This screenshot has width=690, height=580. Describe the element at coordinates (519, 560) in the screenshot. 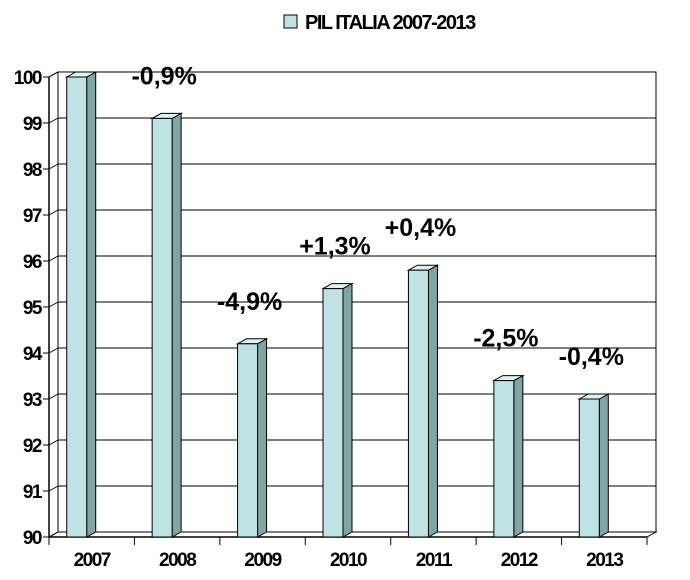

I see `x-tick-label: 2012` at that location.